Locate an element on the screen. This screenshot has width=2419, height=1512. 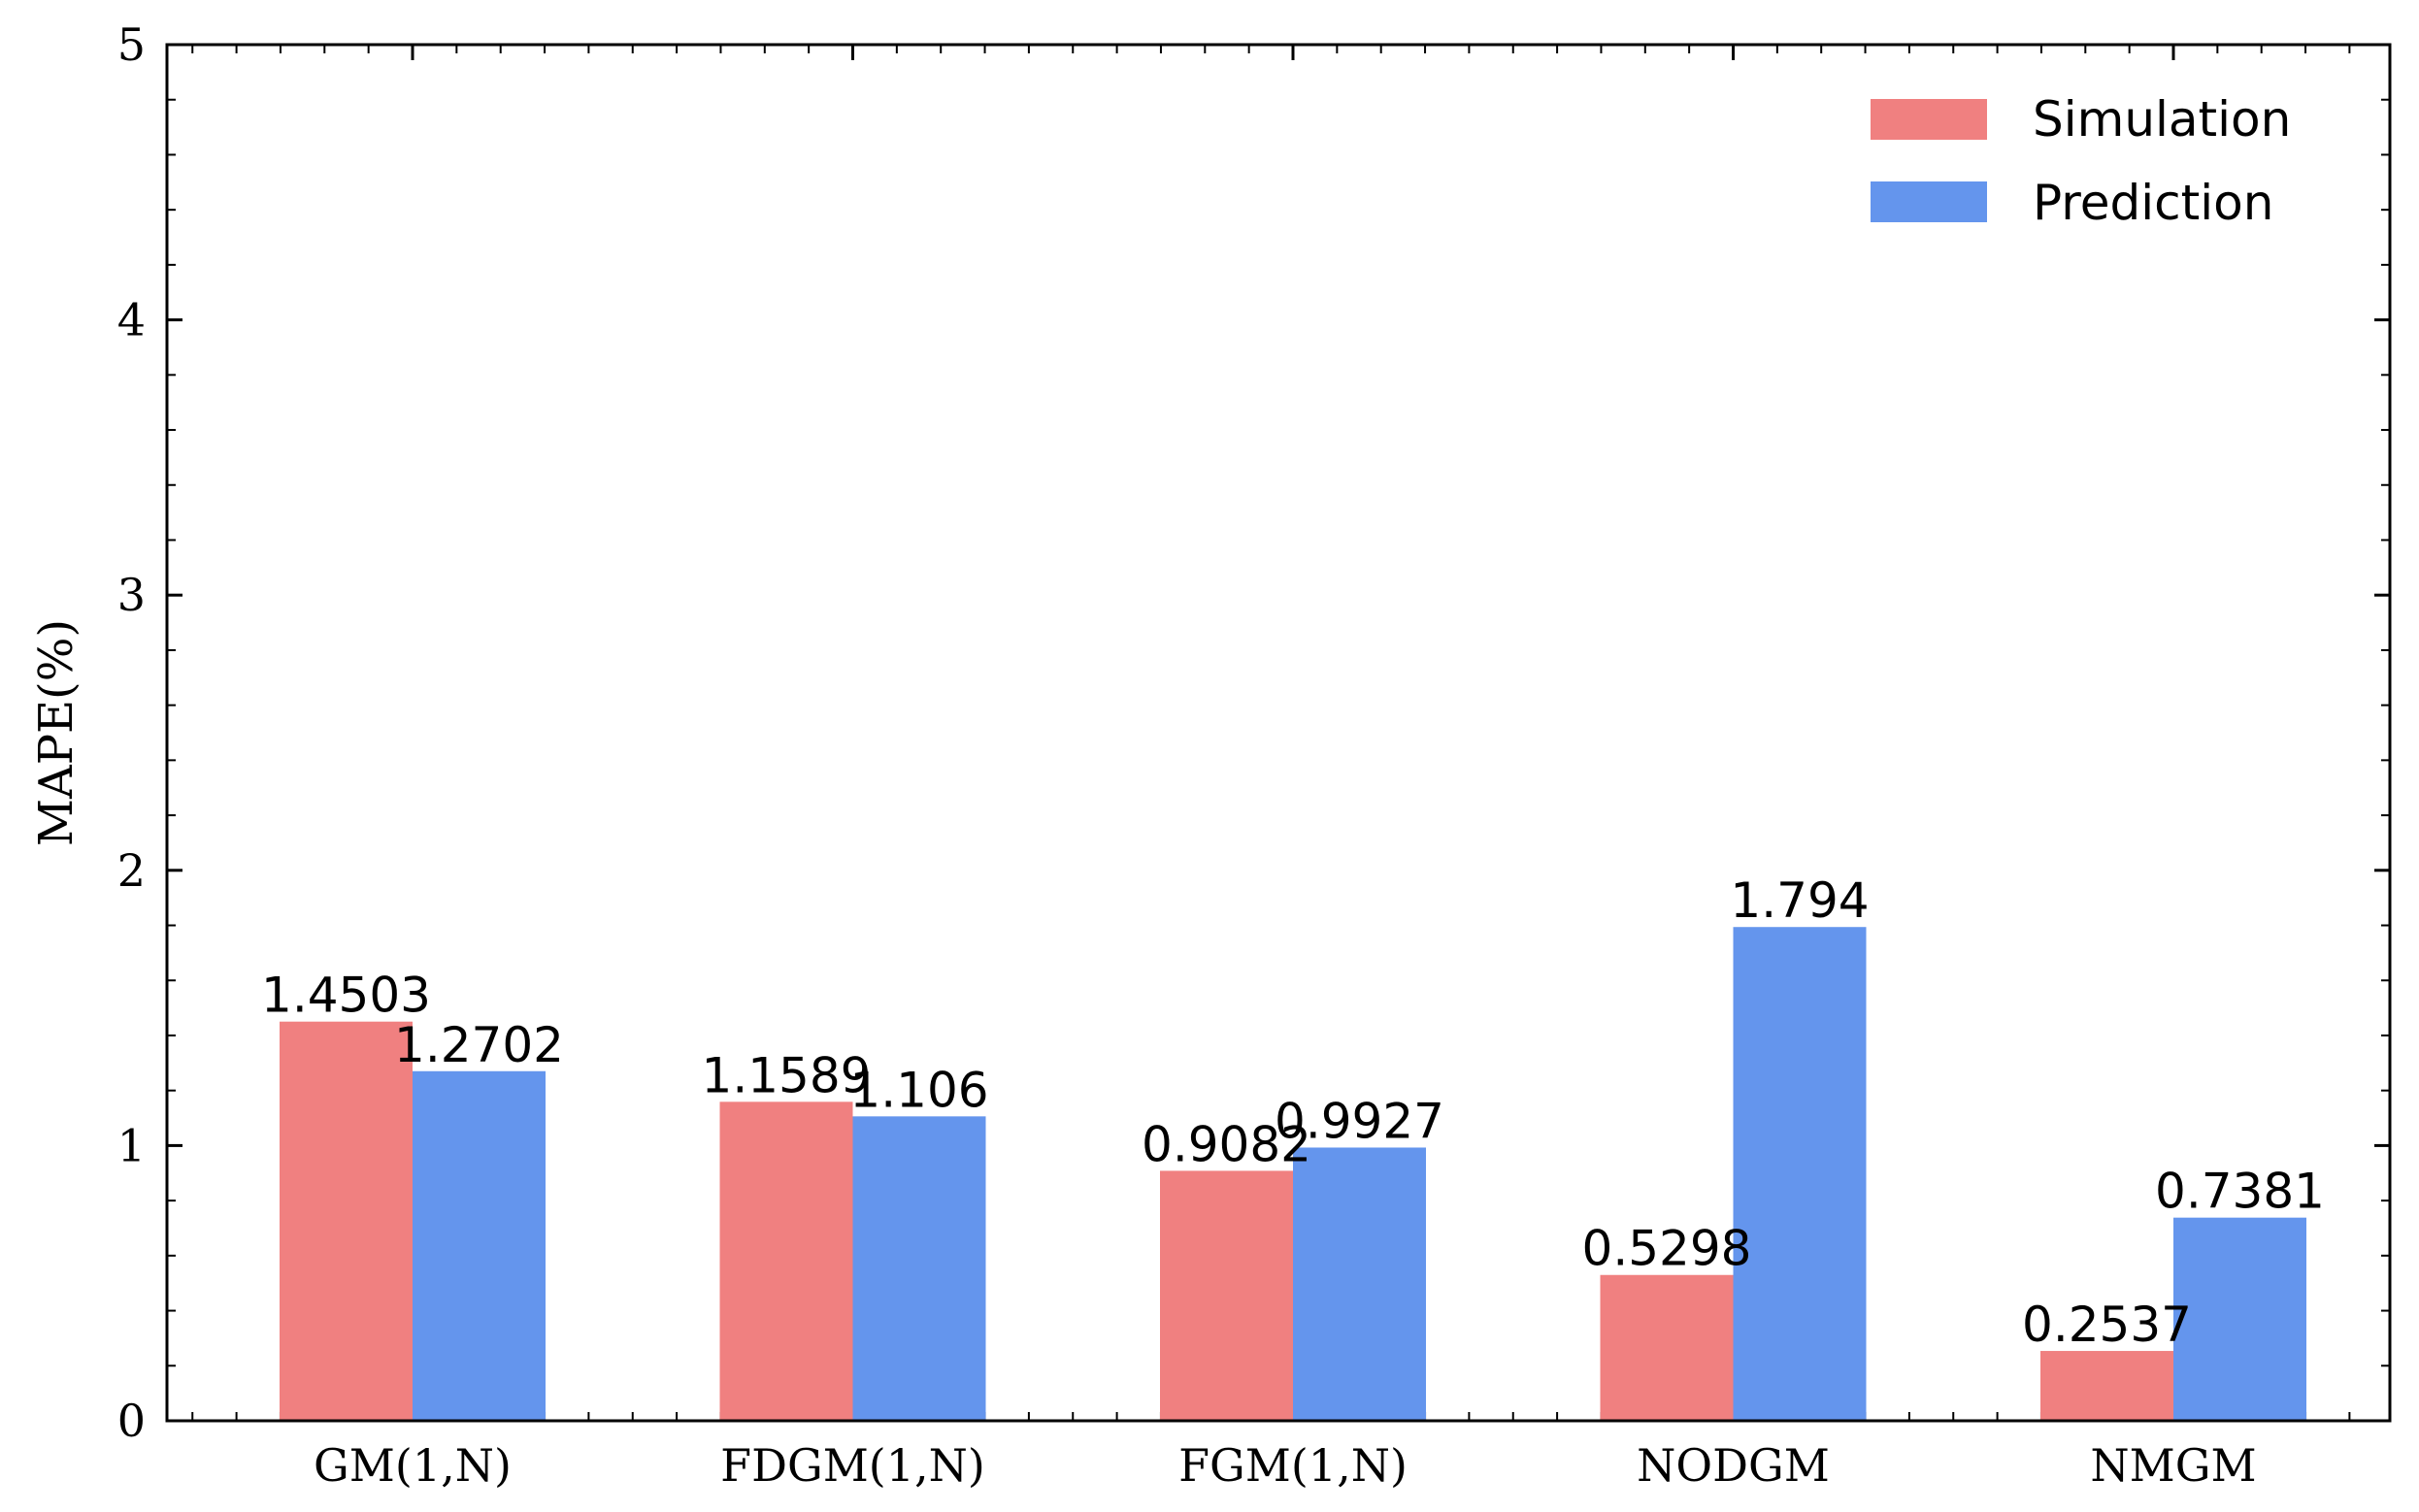
legend-label-prediction: Prediction is located at coordinates (2153, 203).